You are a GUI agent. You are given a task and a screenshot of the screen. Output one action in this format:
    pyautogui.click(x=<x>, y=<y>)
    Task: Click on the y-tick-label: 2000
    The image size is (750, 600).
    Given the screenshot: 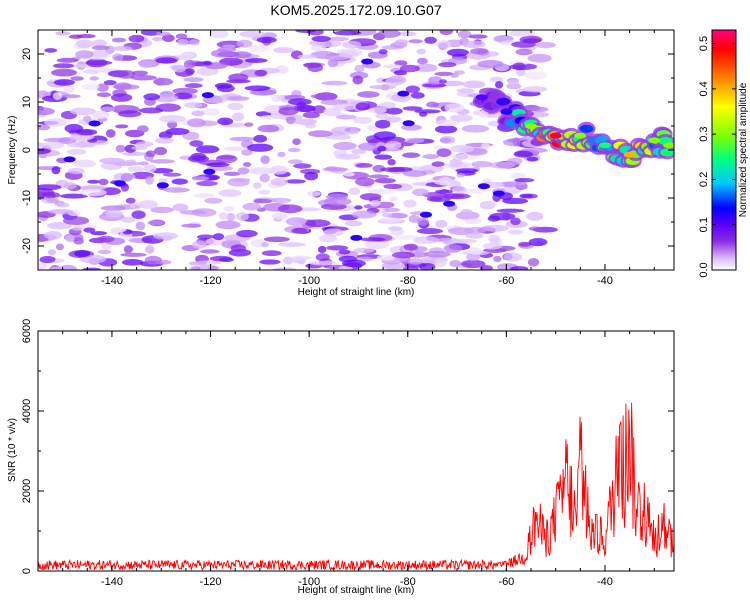 What is the action you would take?
    pyautogui.click(x=27, y=491)
    